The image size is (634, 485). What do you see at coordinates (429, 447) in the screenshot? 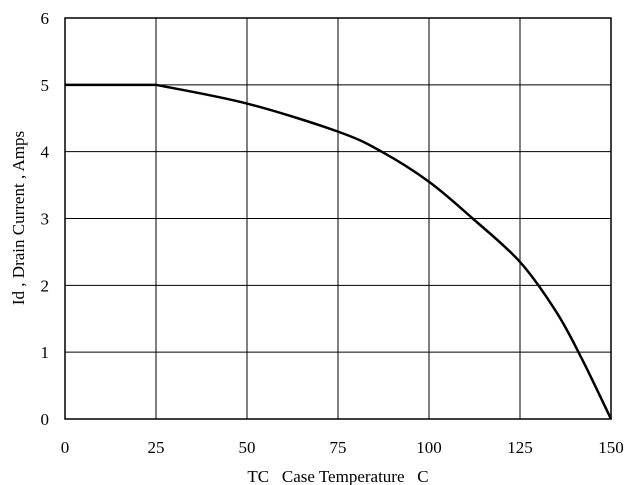
I see `x-tick-label: 100` at bounding box center [429, 447].